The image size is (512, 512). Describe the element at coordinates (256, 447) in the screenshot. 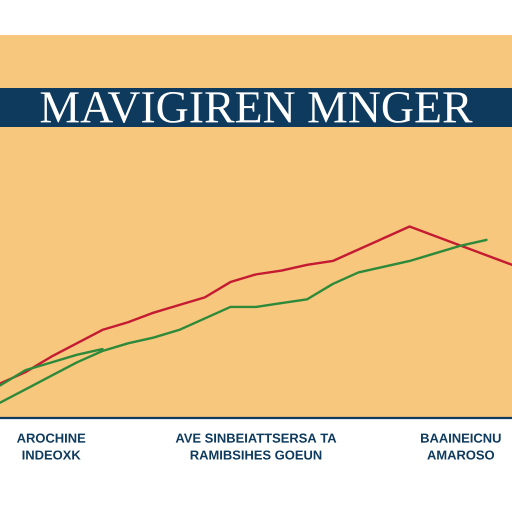

I see `x-tick-label: AVE SINBEIATTSERSA TA RAMIBSIHES GOEUN` at that location.